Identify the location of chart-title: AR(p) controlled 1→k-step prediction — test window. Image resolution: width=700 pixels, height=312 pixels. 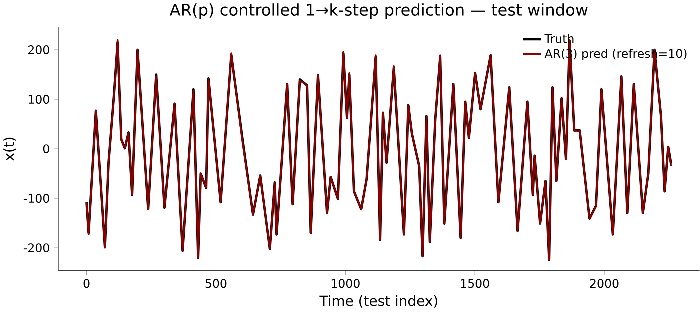
(379, 12).